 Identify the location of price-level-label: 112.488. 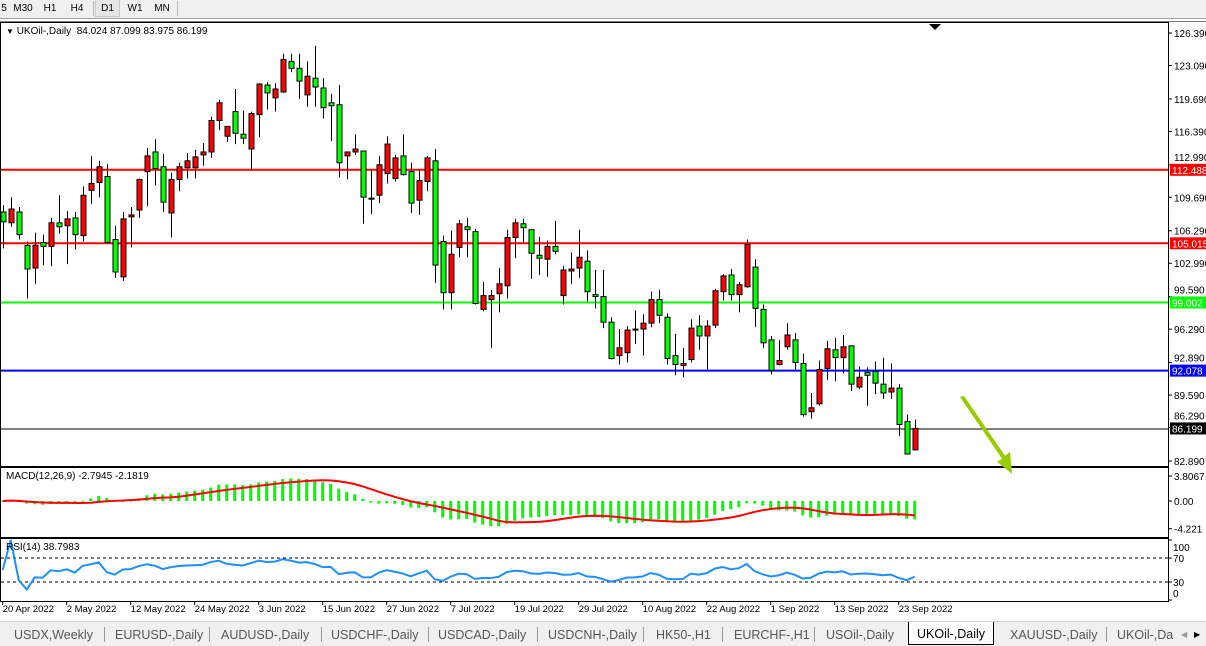
(1189, 171).